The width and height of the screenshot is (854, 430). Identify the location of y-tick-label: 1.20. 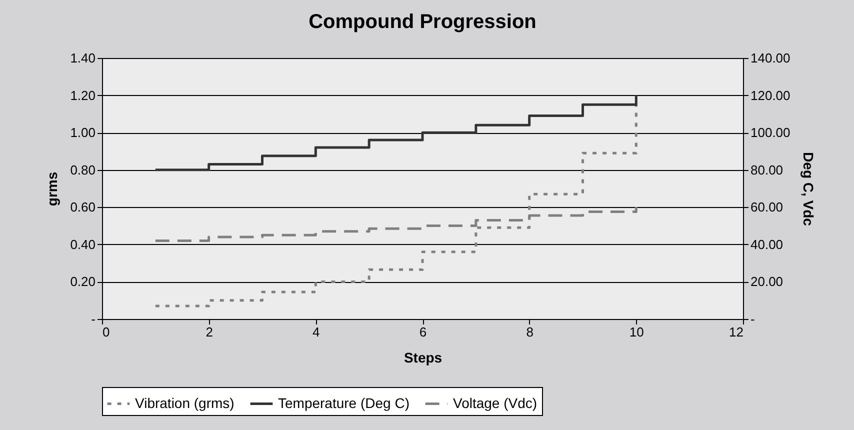
(83, 95).